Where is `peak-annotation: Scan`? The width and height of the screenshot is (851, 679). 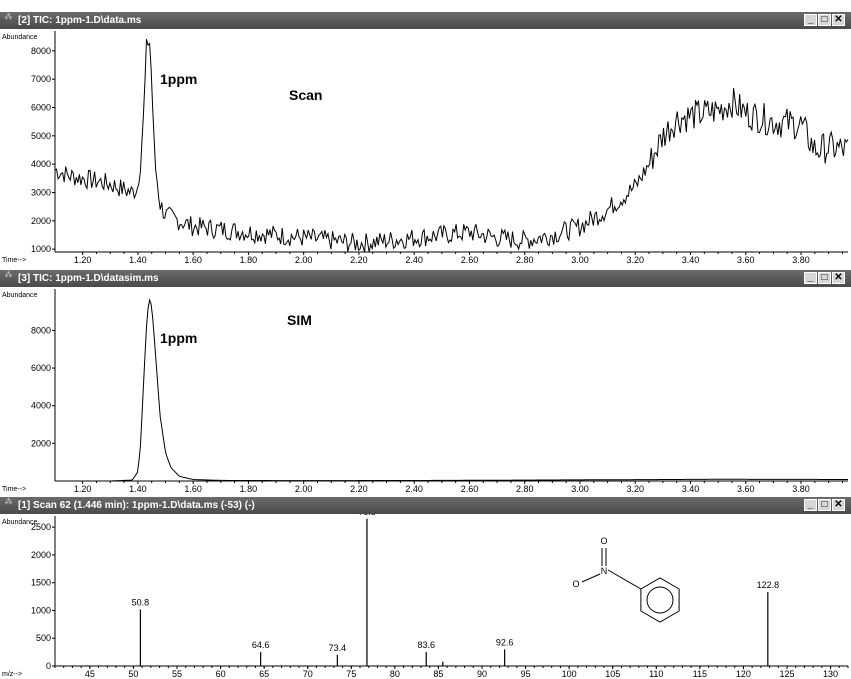
peak-annotation: Scan is located at coordinates (305, 95).